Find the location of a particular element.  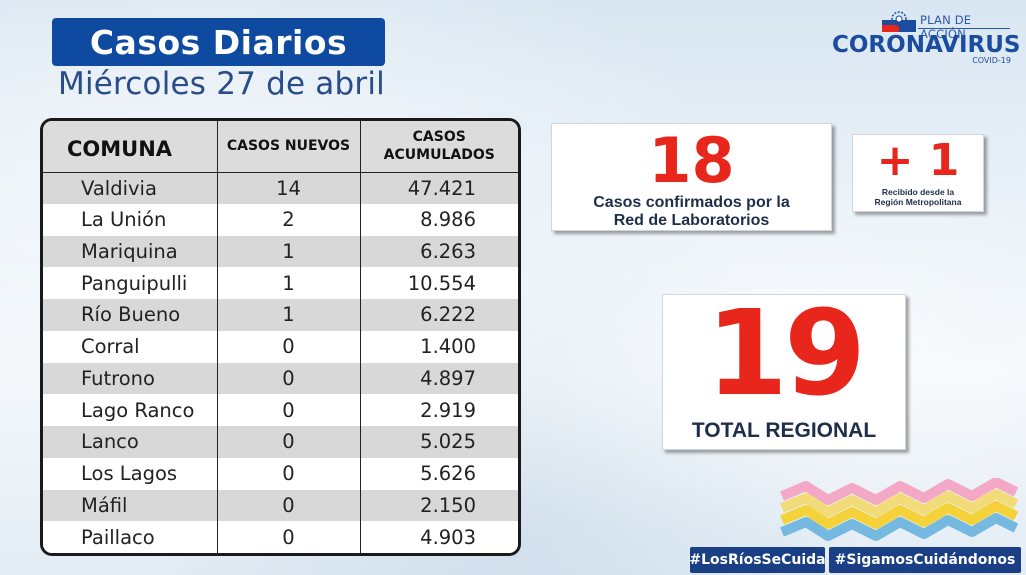

table-row: Río Bueno 1 6.222 is located at coordinates (280, 315).